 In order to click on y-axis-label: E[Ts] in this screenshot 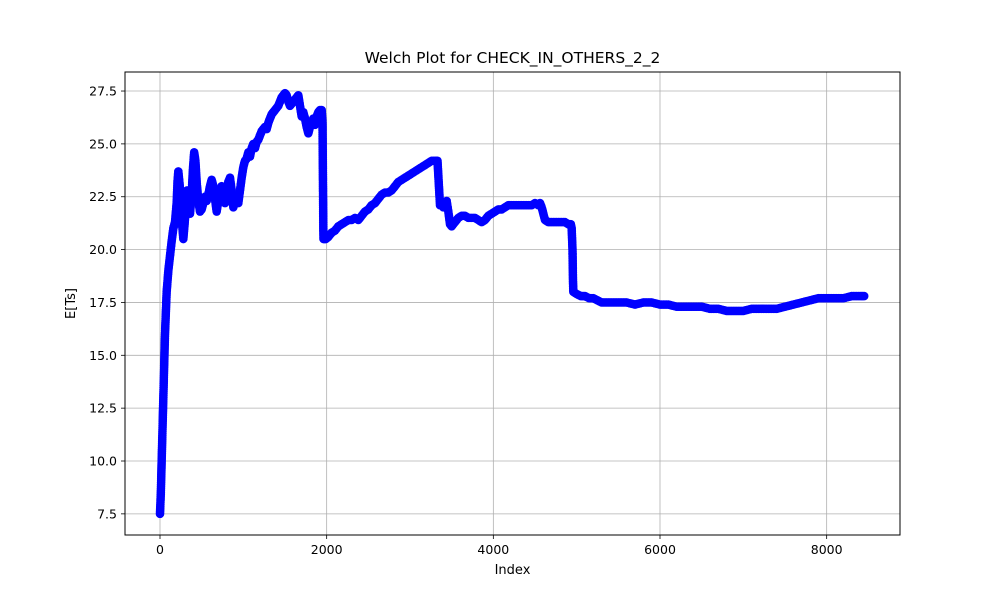, I will do `click(71, 303)`.